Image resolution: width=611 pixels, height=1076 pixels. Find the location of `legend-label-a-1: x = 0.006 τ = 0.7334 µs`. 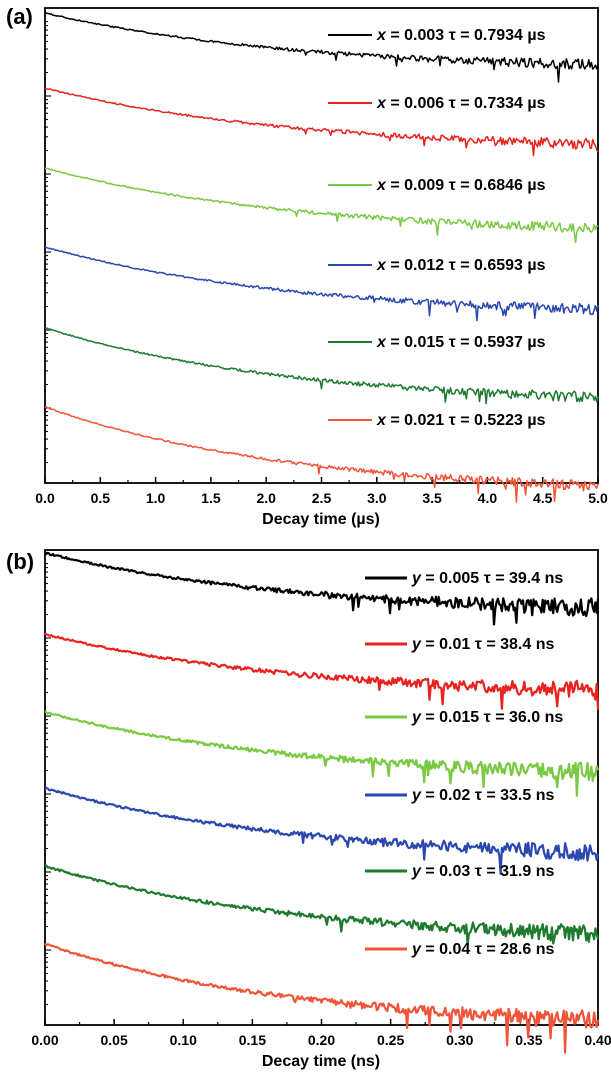

legend-label-a-1: x = 0.006 τ = 0.7334 µs is located at coordinates (461, 103).